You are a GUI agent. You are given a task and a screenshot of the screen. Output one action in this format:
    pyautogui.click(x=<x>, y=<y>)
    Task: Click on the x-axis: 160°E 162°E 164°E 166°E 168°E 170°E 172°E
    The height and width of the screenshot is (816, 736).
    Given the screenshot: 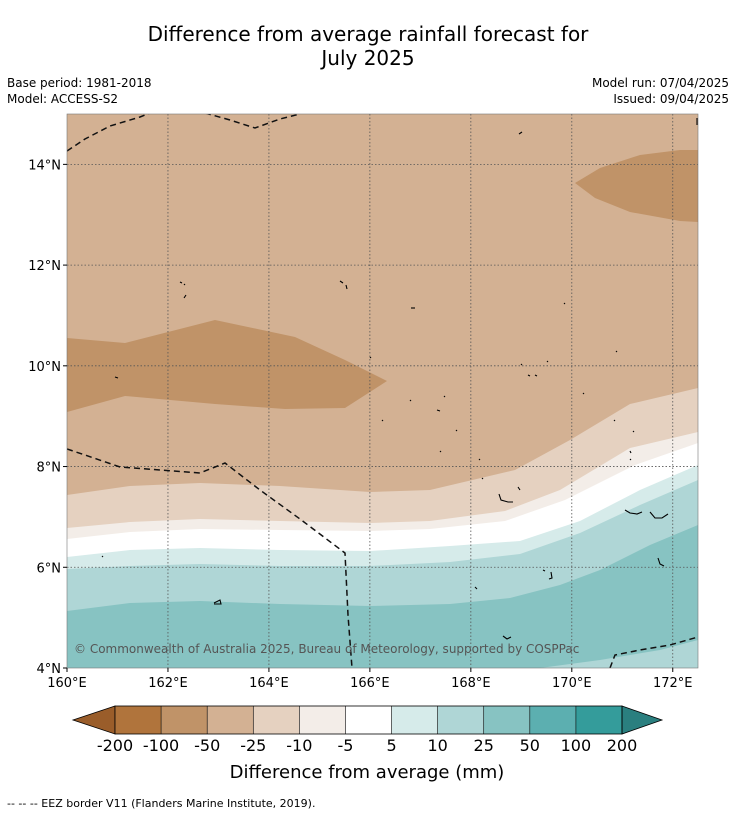 What is the action you would take?
    pyautogui.click(x=370, y=679)
    